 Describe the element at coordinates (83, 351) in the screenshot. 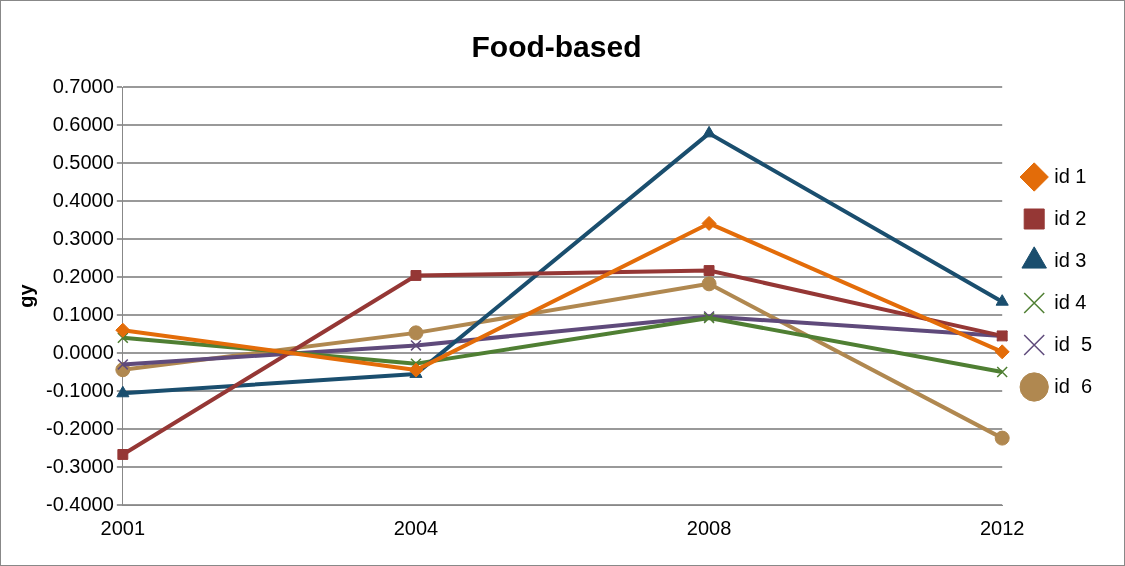

I see `y-tick-label: 0.0000` at that location.